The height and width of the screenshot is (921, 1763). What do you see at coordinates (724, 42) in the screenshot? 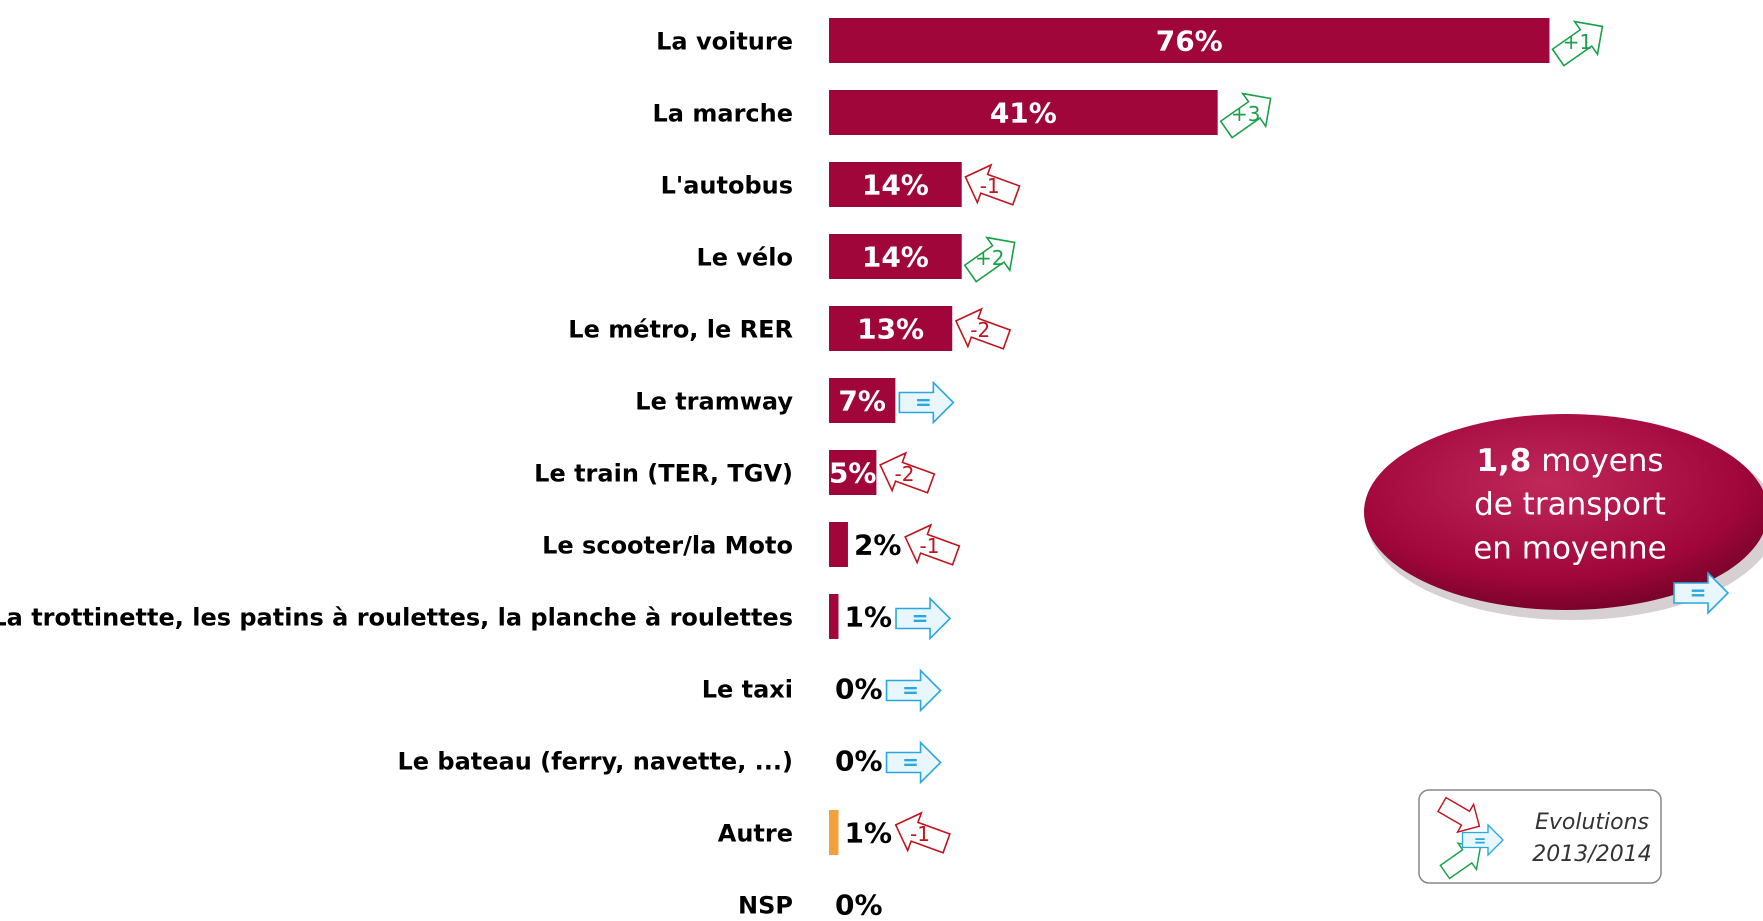
I see `category-label: La voiture` at bounding box center [724, 42].